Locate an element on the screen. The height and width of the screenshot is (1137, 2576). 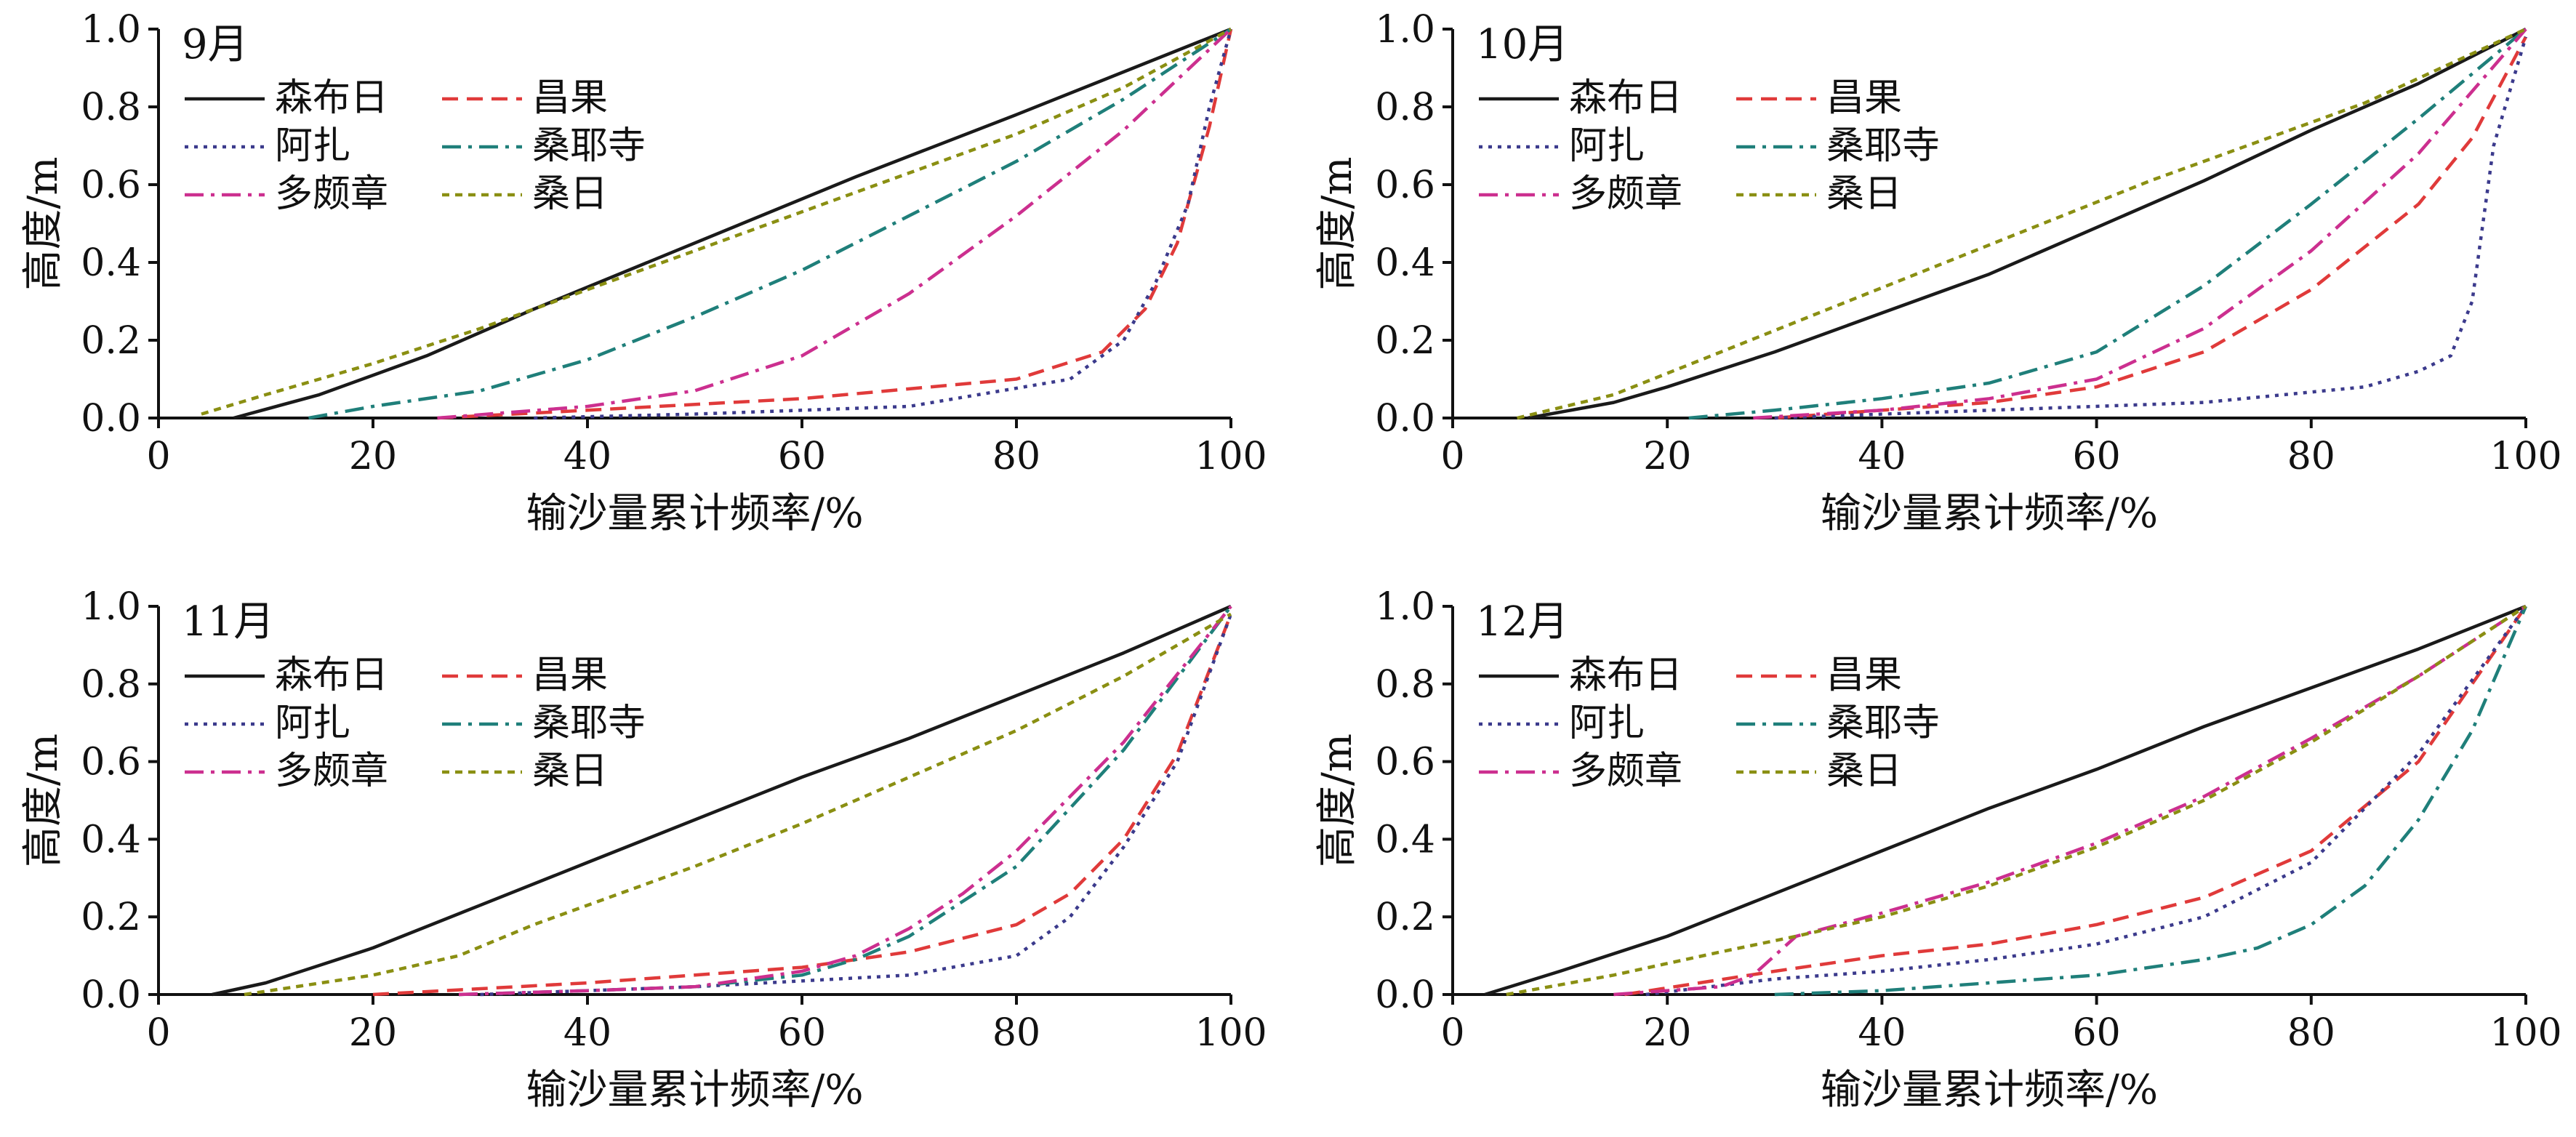
panel-label: 9月 is located at coordinates (216, 45).